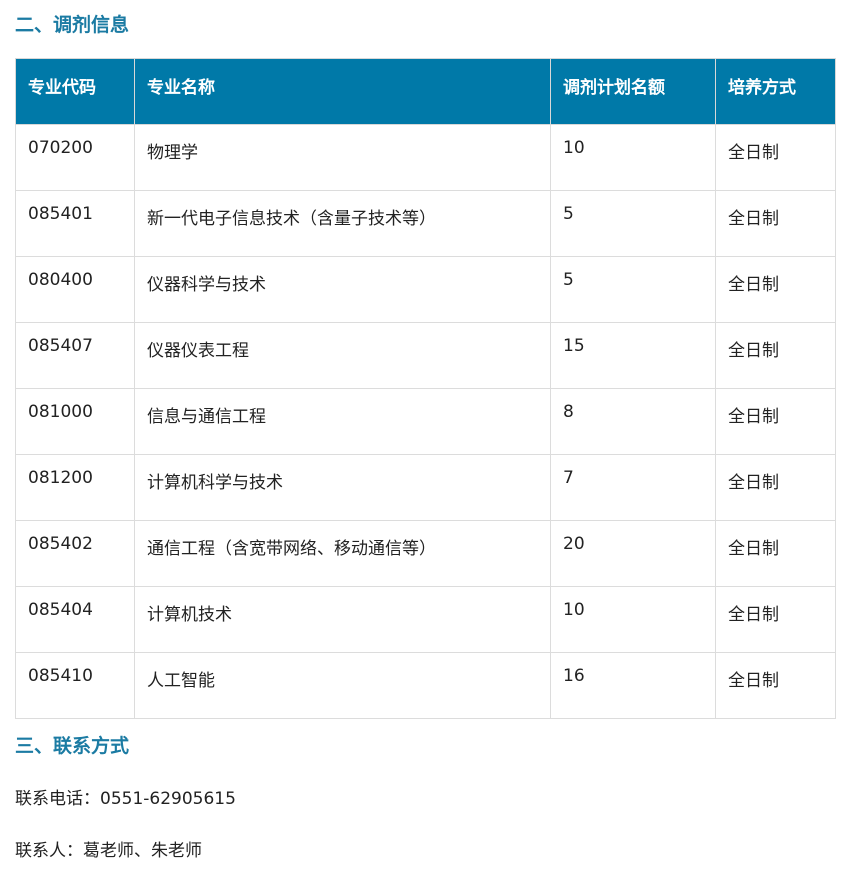 The width and height of the screenshot is (860, 879). What do you see at coordinates (75, 685) in the screenshot?
I see `cell-major-code: 085410` at bounding box center [75, 685].